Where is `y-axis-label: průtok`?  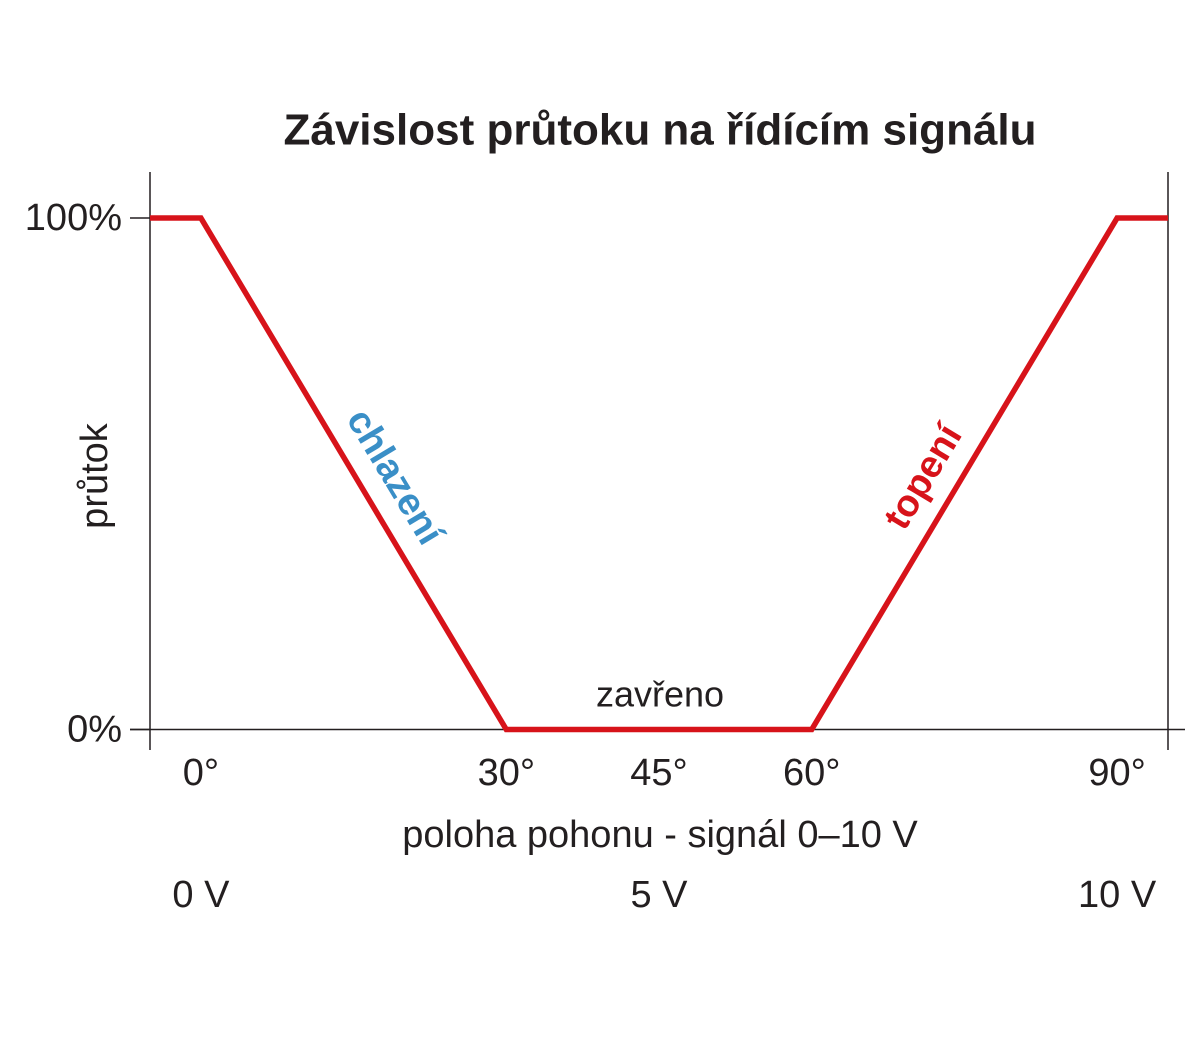
y-axis-label: průtok is located at coordinates (95, 475).